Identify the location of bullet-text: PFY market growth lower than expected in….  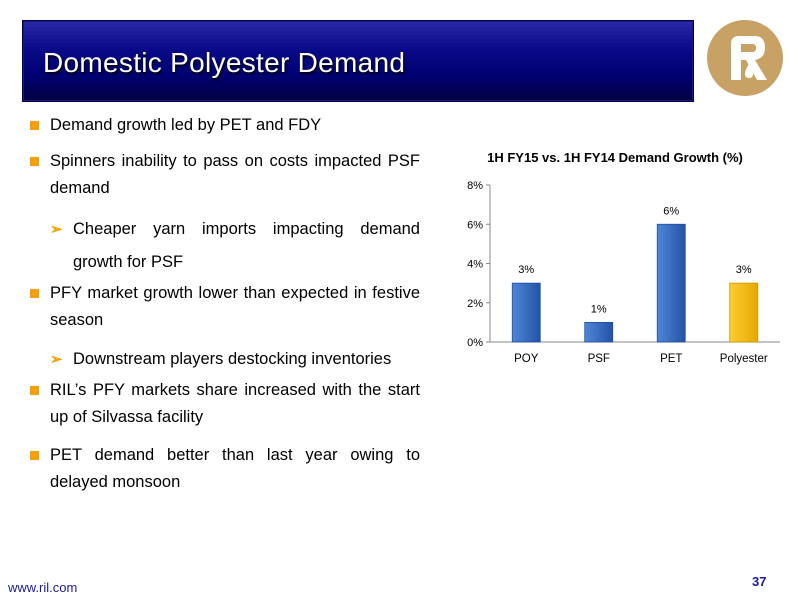
(235, 306).